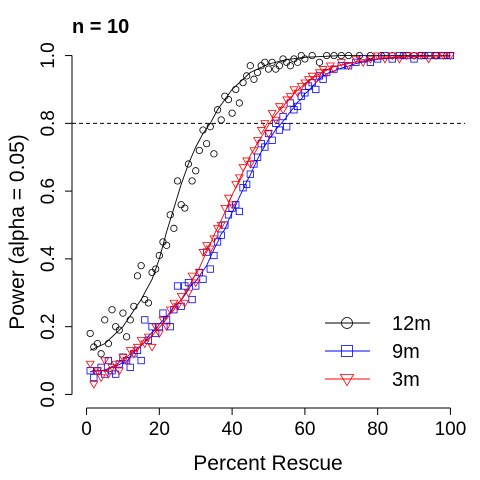  Describe the element at coordinates (86, 429) in the screenshot. I see `x-tick-label: 0` at that location.